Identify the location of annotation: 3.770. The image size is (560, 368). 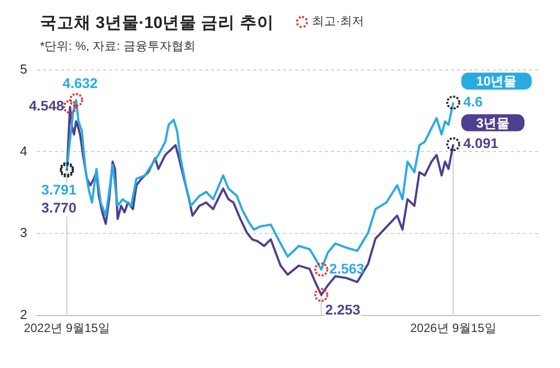
(59, 207).